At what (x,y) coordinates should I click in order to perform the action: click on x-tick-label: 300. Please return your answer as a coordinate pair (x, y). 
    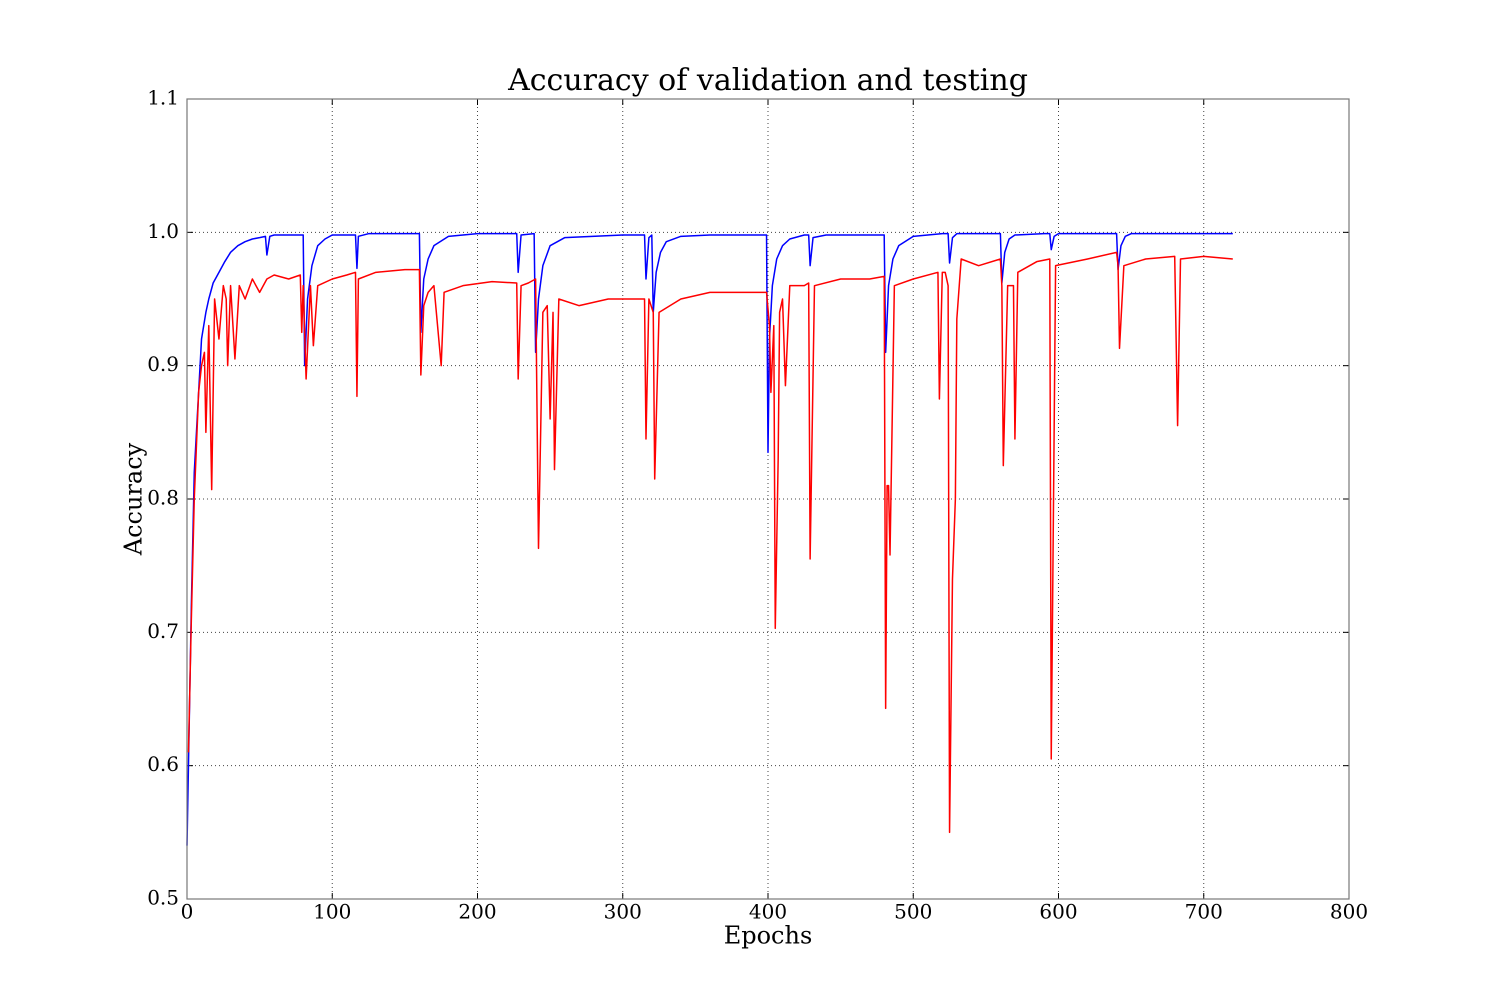
    Looking at the image, I should click on (623, 912).